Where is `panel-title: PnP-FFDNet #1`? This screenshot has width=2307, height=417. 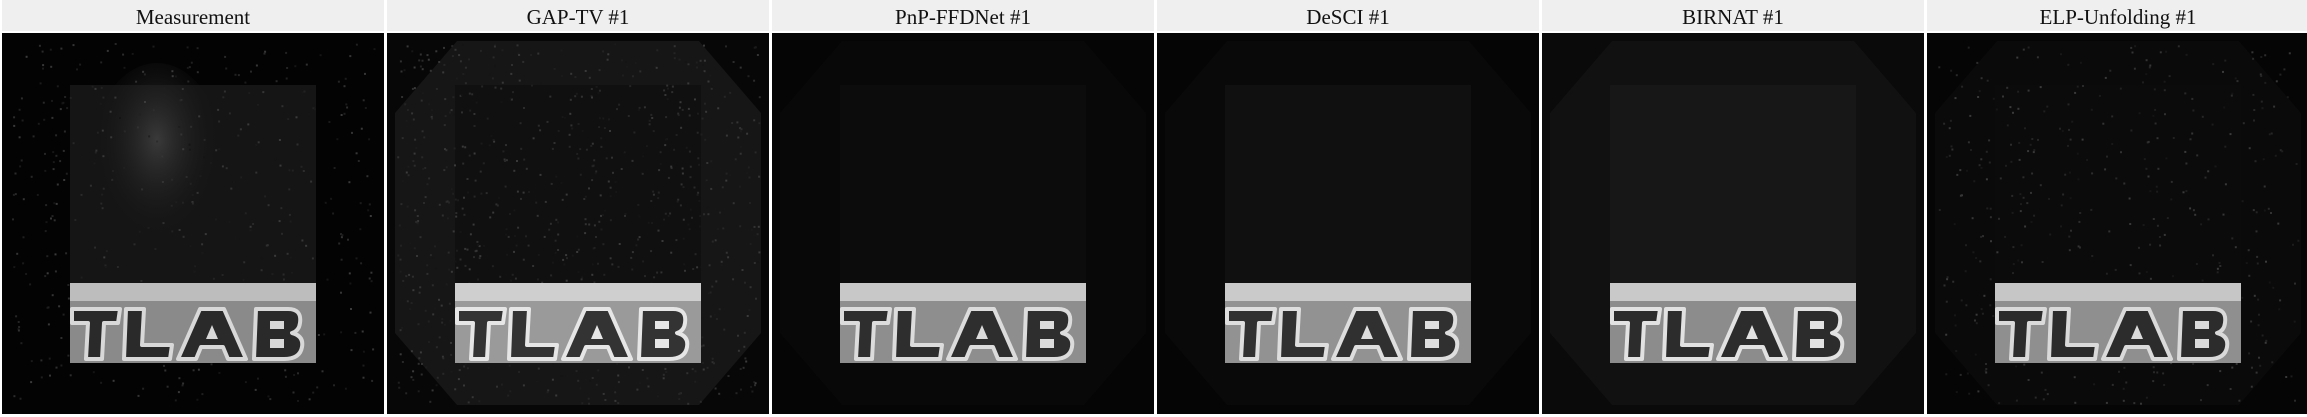
panel-title: PnP-FFDNet #1 is located at coordinates (963, 15).